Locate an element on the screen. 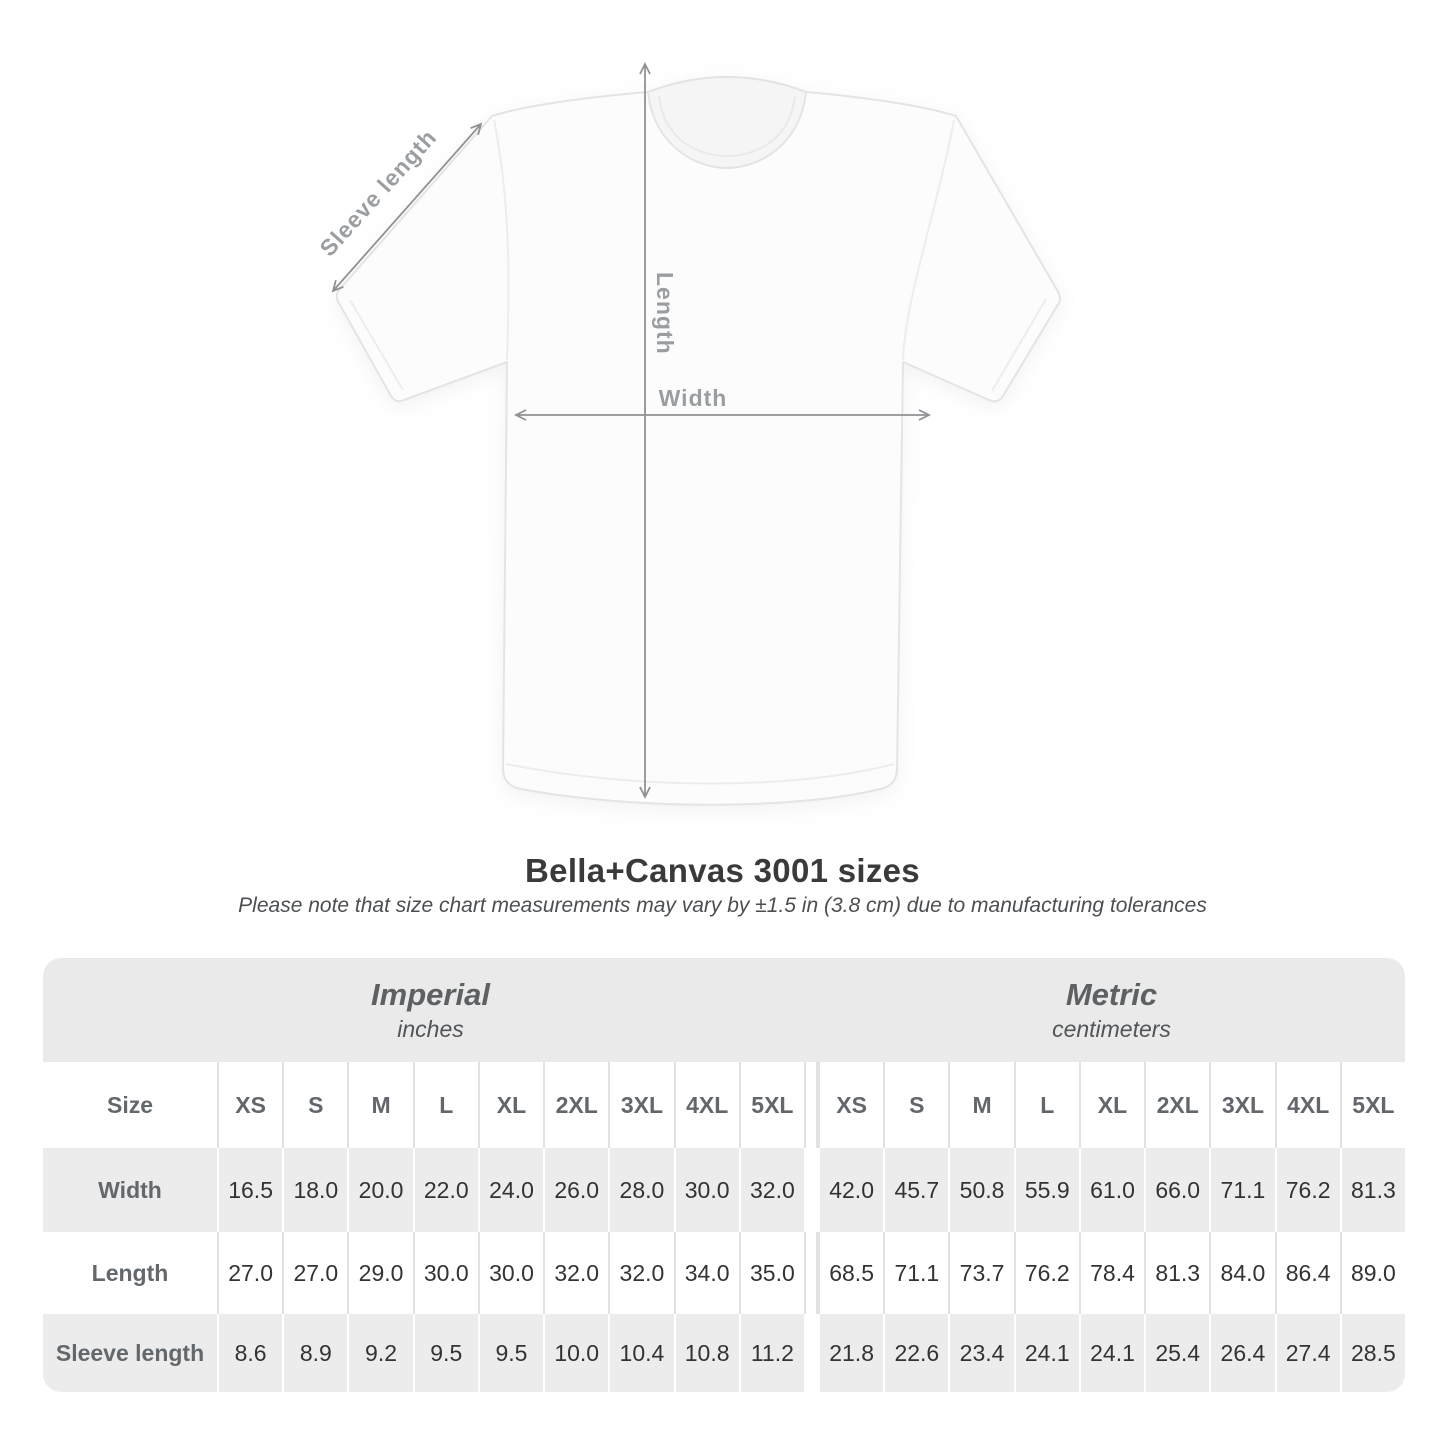 Image resolution: width=1445 pixels, height=1445 pixels. table-cell: 27.4 is located at coordinates (1307, 1353).